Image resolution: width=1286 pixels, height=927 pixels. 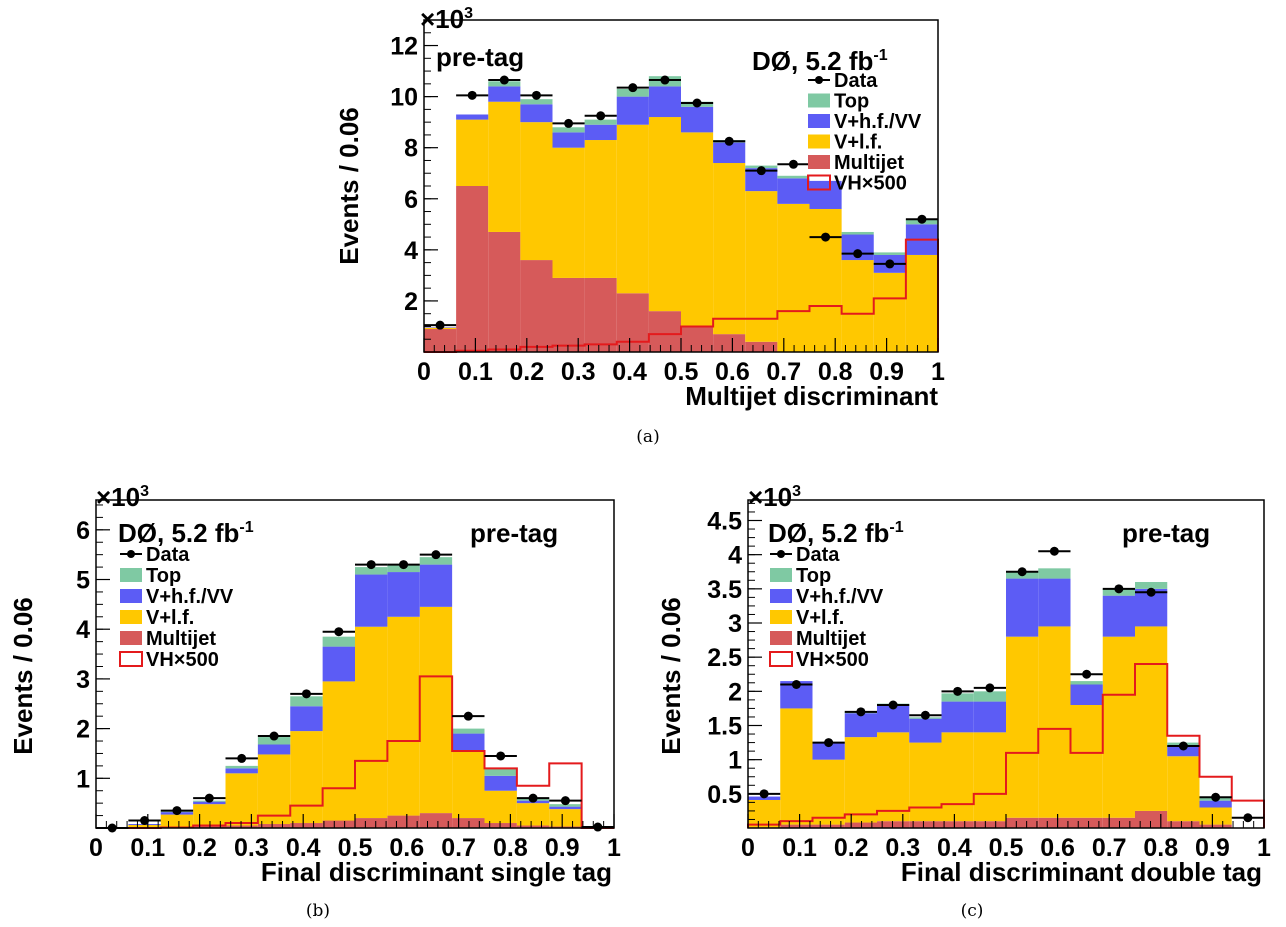 What do you see at coordinates (83, 630) in the screenshot?
I see `y-tick-label-3: 4` at bounding box center [83, 630].